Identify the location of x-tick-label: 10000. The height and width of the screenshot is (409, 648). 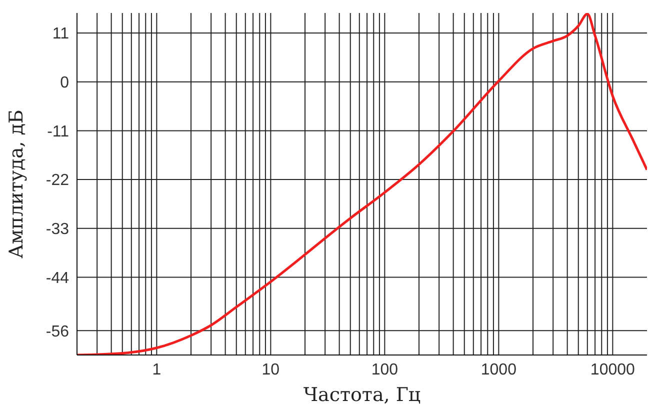
(613, 369).